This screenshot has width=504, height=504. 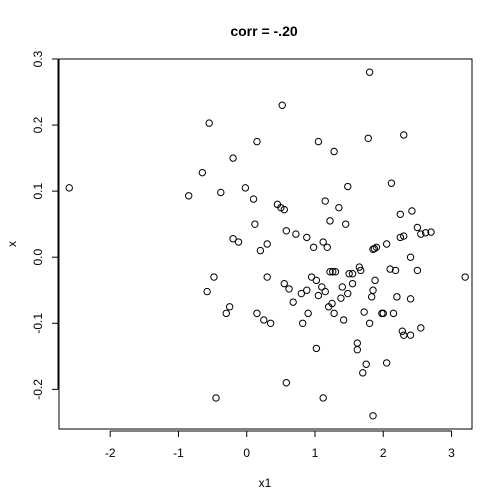 I want to click on x-axis-label: x1, so click(x=265, y=483).